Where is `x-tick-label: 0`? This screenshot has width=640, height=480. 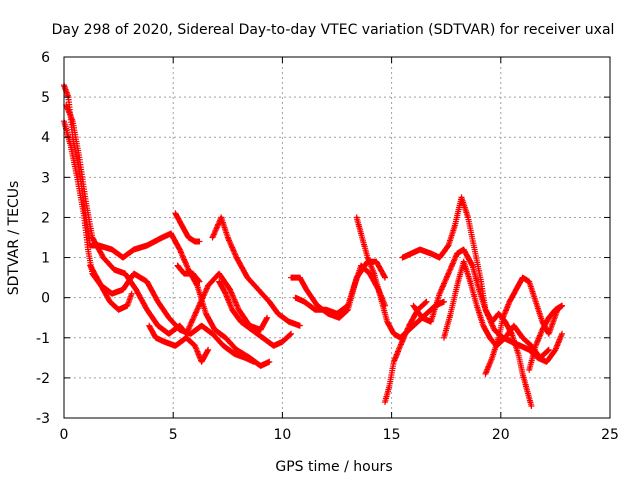 x-tick-label: 0 is located at coordinates (64, 435).